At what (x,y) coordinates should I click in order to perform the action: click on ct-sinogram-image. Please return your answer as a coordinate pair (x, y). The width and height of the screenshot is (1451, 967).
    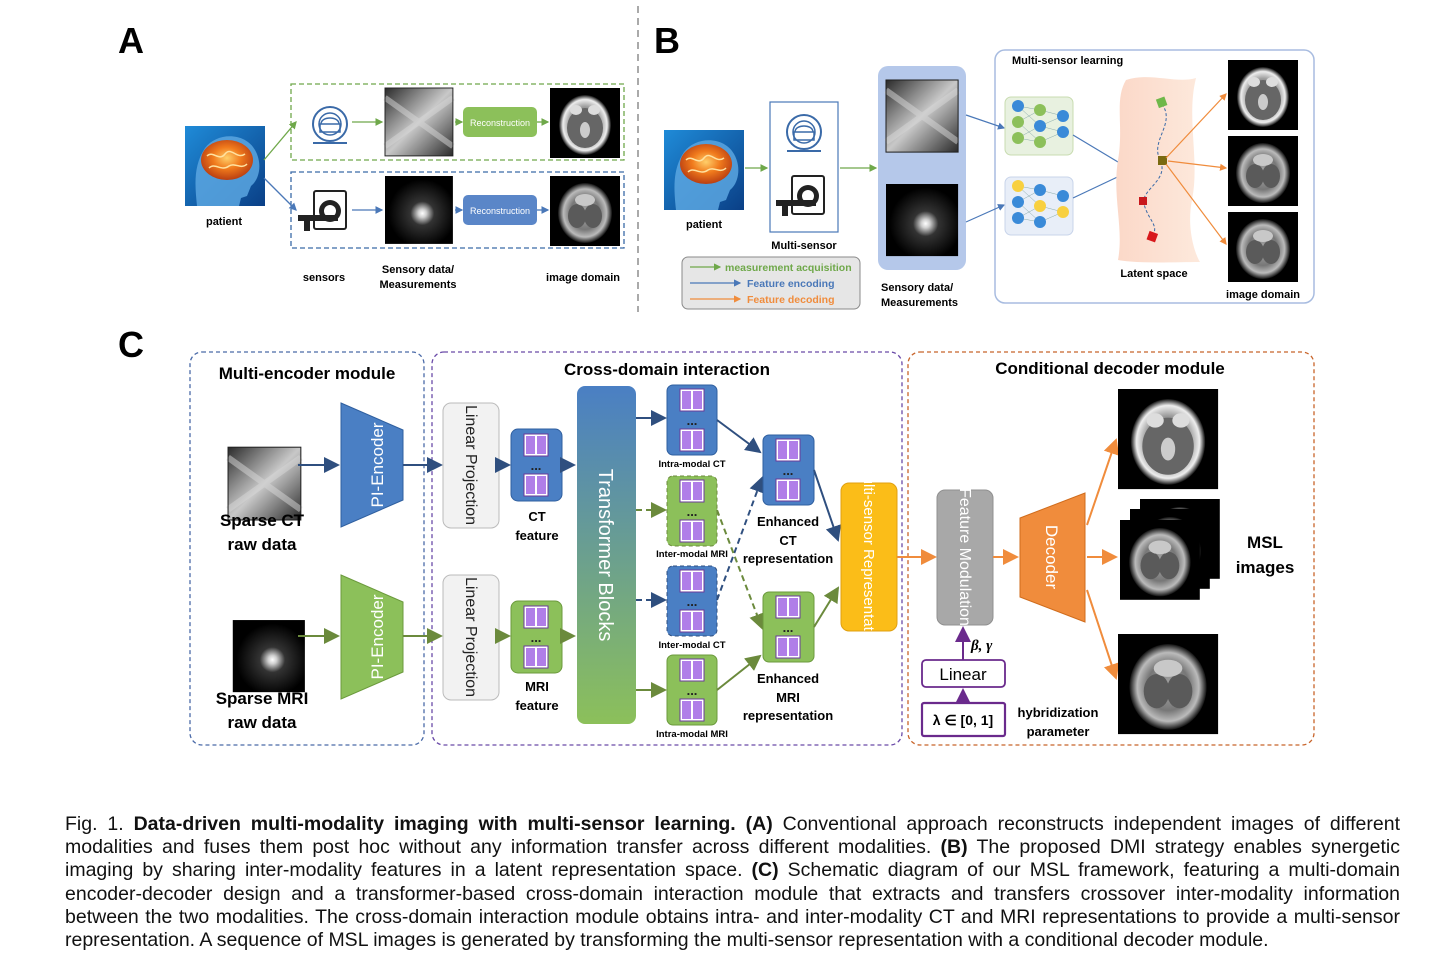
    Looking at the image, I should click on (419, 122).